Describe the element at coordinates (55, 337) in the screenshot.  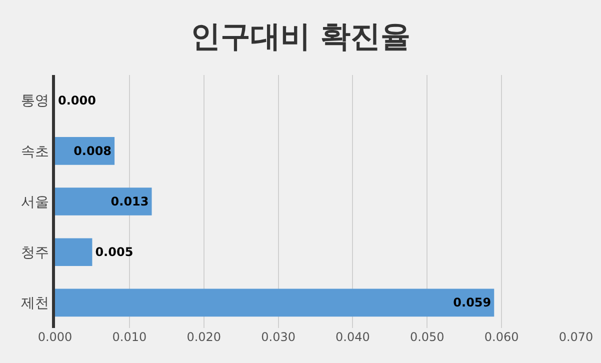
I see `x-tick-label: 0.000` at that location.